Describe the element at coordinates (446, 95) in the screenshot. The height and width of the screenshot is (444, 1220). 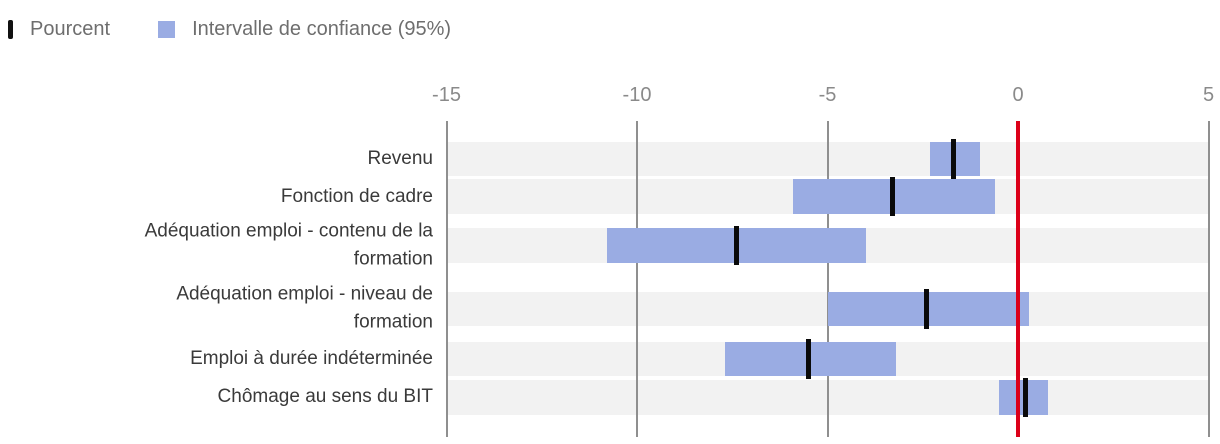
I see `x-axis-tick-label: -15` at that location.